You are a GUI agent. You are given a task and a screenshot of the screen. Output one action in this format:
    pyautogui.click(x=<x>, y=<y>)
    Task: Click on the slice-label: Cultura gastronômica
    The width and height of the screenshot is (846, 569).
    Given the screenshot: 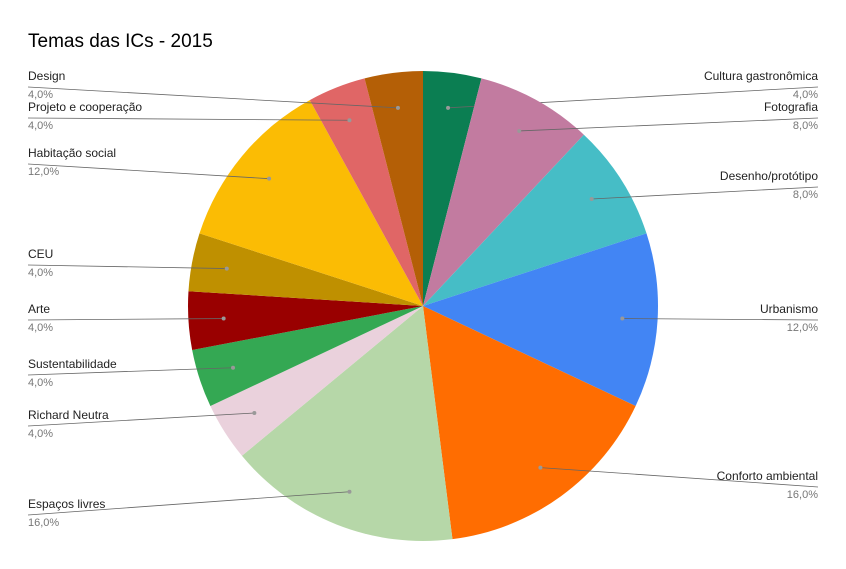 What is the action you would take?
    pyautogui.click(x=761, y=76)
    